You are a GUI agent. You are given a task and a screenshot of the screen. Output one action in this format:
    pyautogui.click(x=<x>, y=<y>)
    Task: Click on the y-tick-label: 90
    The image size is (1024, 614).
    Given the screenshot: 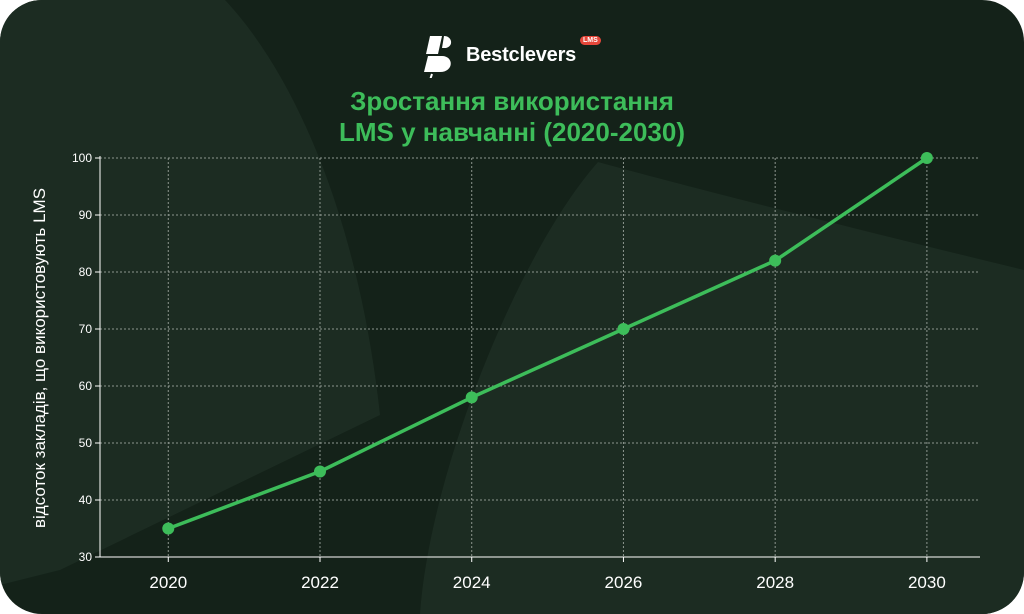 What is the action you would take?
    pyautogui.click(x=86, y=215)
    